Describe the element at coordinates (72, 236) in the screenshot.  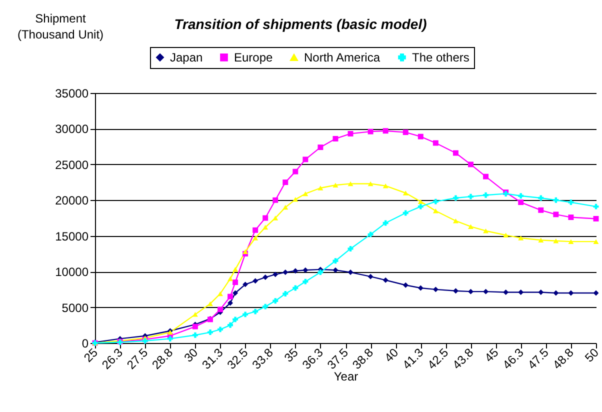
I see `y-tick-label: 15000` at that location.